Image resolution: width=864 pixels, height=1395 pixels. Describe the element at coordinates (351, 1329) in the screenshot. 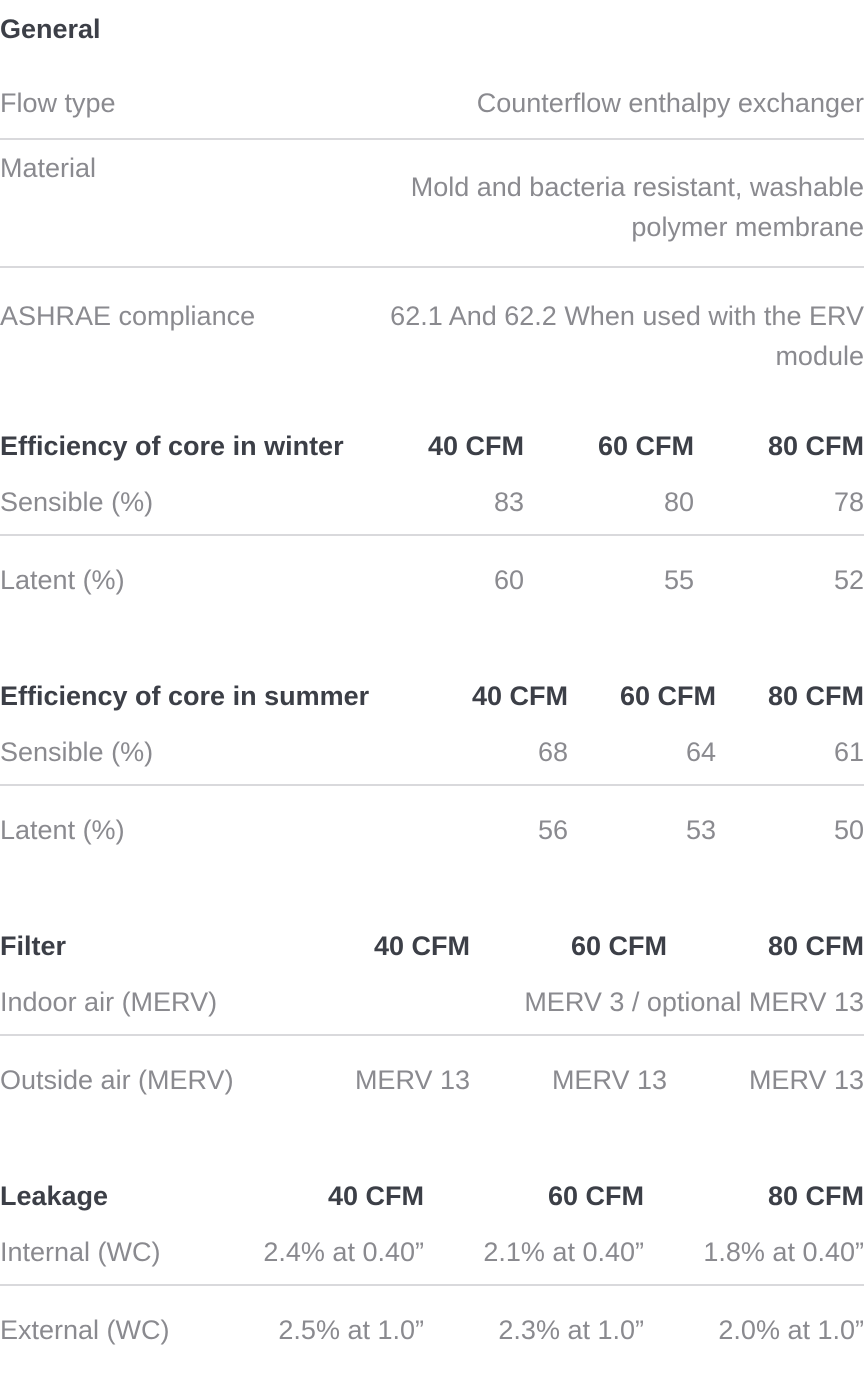

I see `cell-value: 2.5% at 1.0”` at that location.